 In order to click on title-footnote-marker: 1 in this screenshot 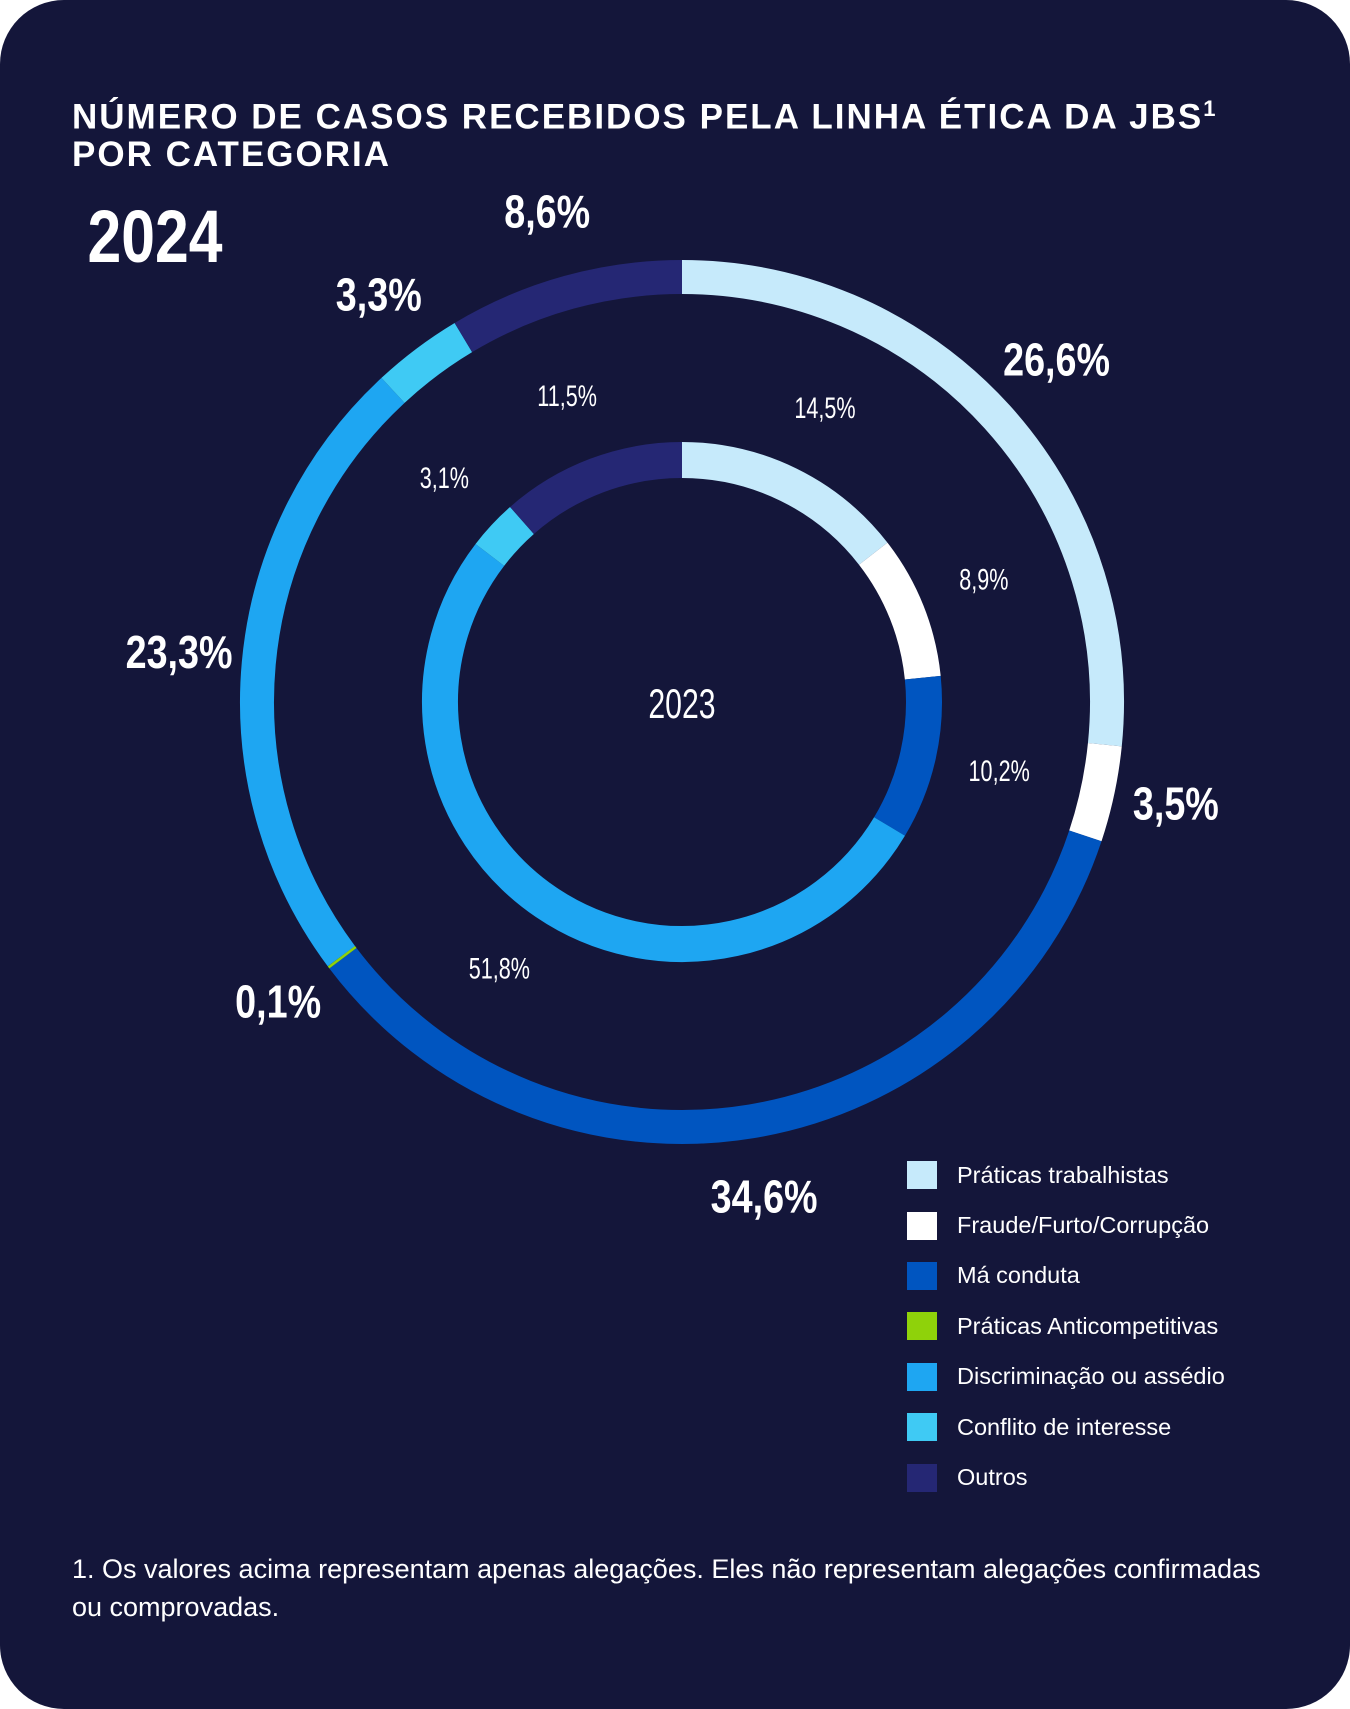, I will do `click(1209, 108)`.